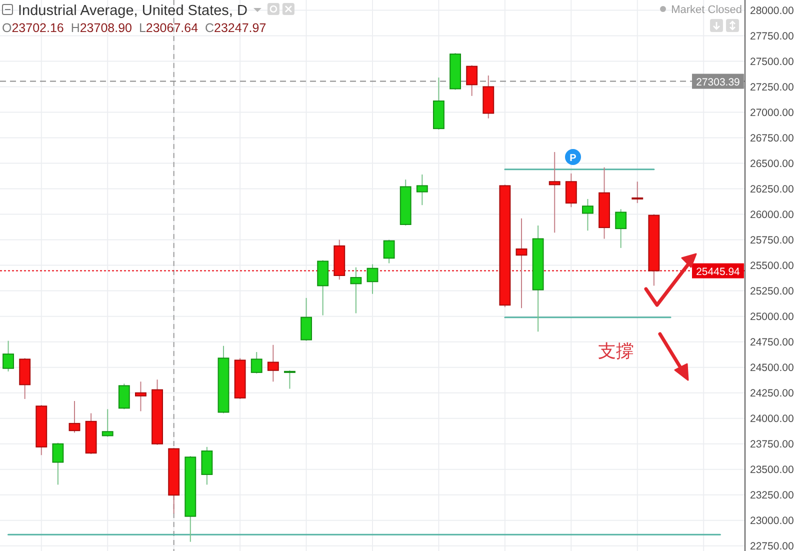  What do you see at coordinates (133, 11) in the screenshot?
I see `chart-title: Industrial Average, United States, D` at bounding box center [133, 11].